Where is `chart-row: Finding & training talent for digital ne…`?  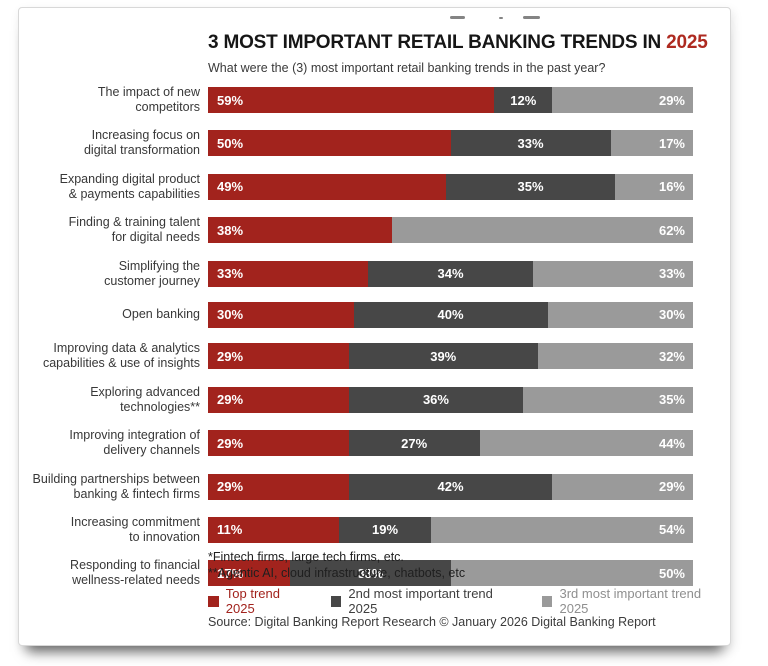
chart-row: Finding & training talent for digital ne… is located at coordinates (356, 230).